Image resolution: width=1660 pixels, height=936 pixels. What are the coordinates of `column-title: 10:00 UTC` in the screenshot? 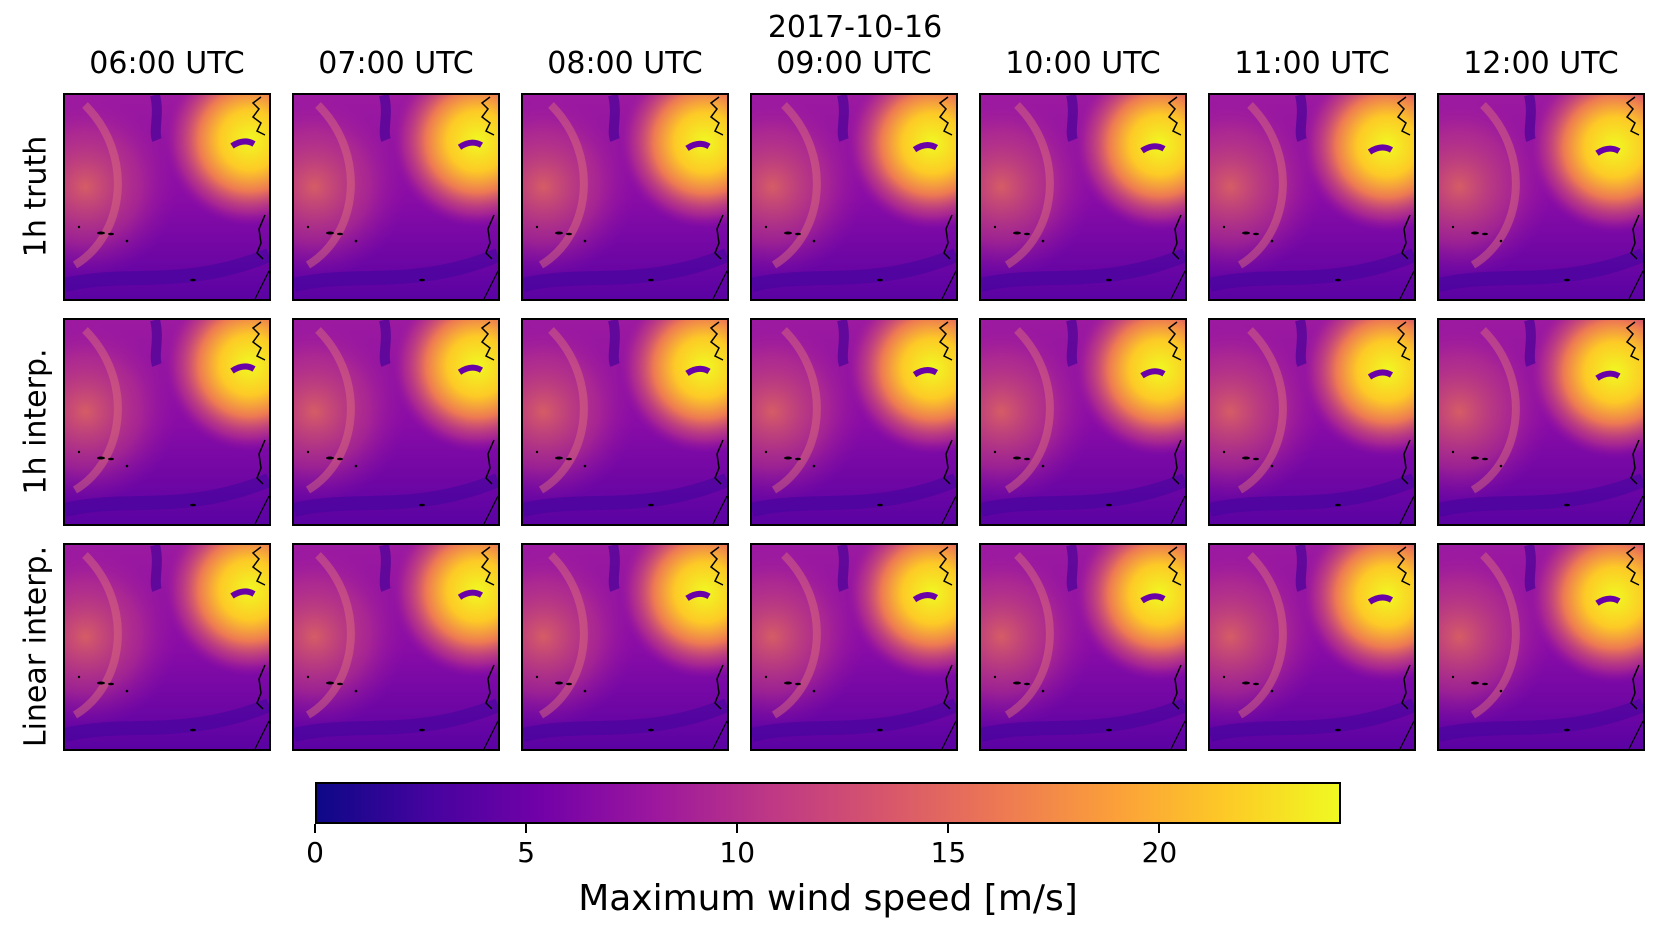 It's located at (1083, 63).